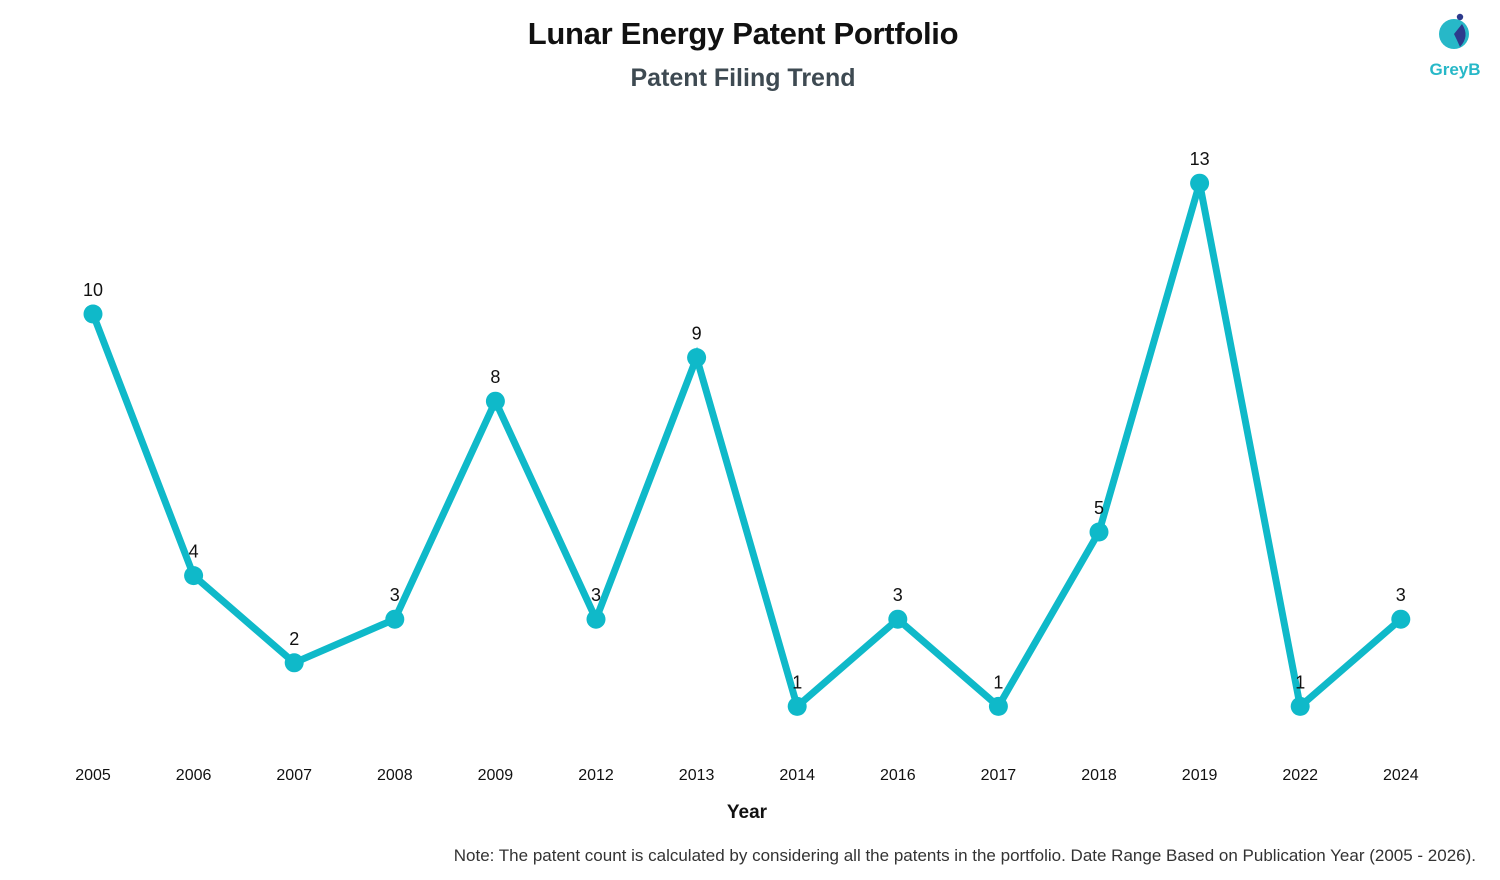 Image resolution: width=1500 pixels, height=880 pixels. I want to click on greyb-logo-icon, so click(1454, 31).